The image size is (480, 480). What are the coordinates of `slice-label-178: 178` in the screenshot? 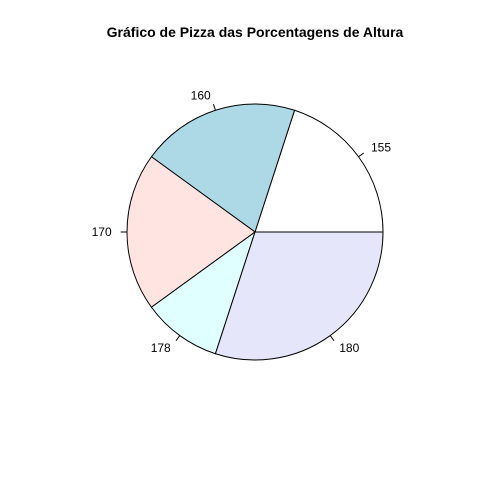 It's located at (161, 348).